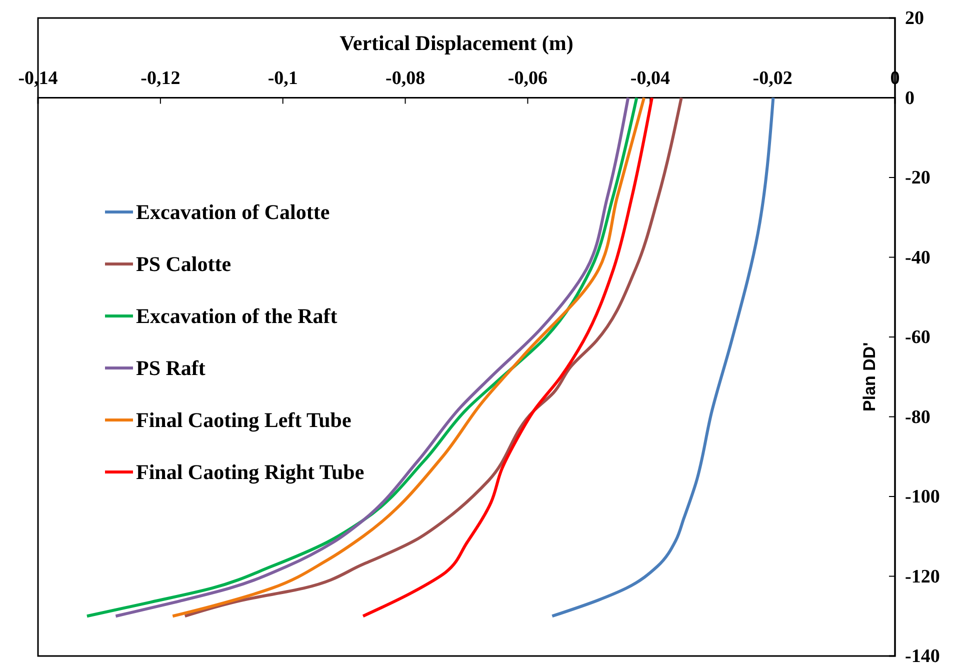  What do you see at coordinates (650, 78) in the screenshot?
I see `x-tick-label: -0,04` at bounding box center [650, 78].